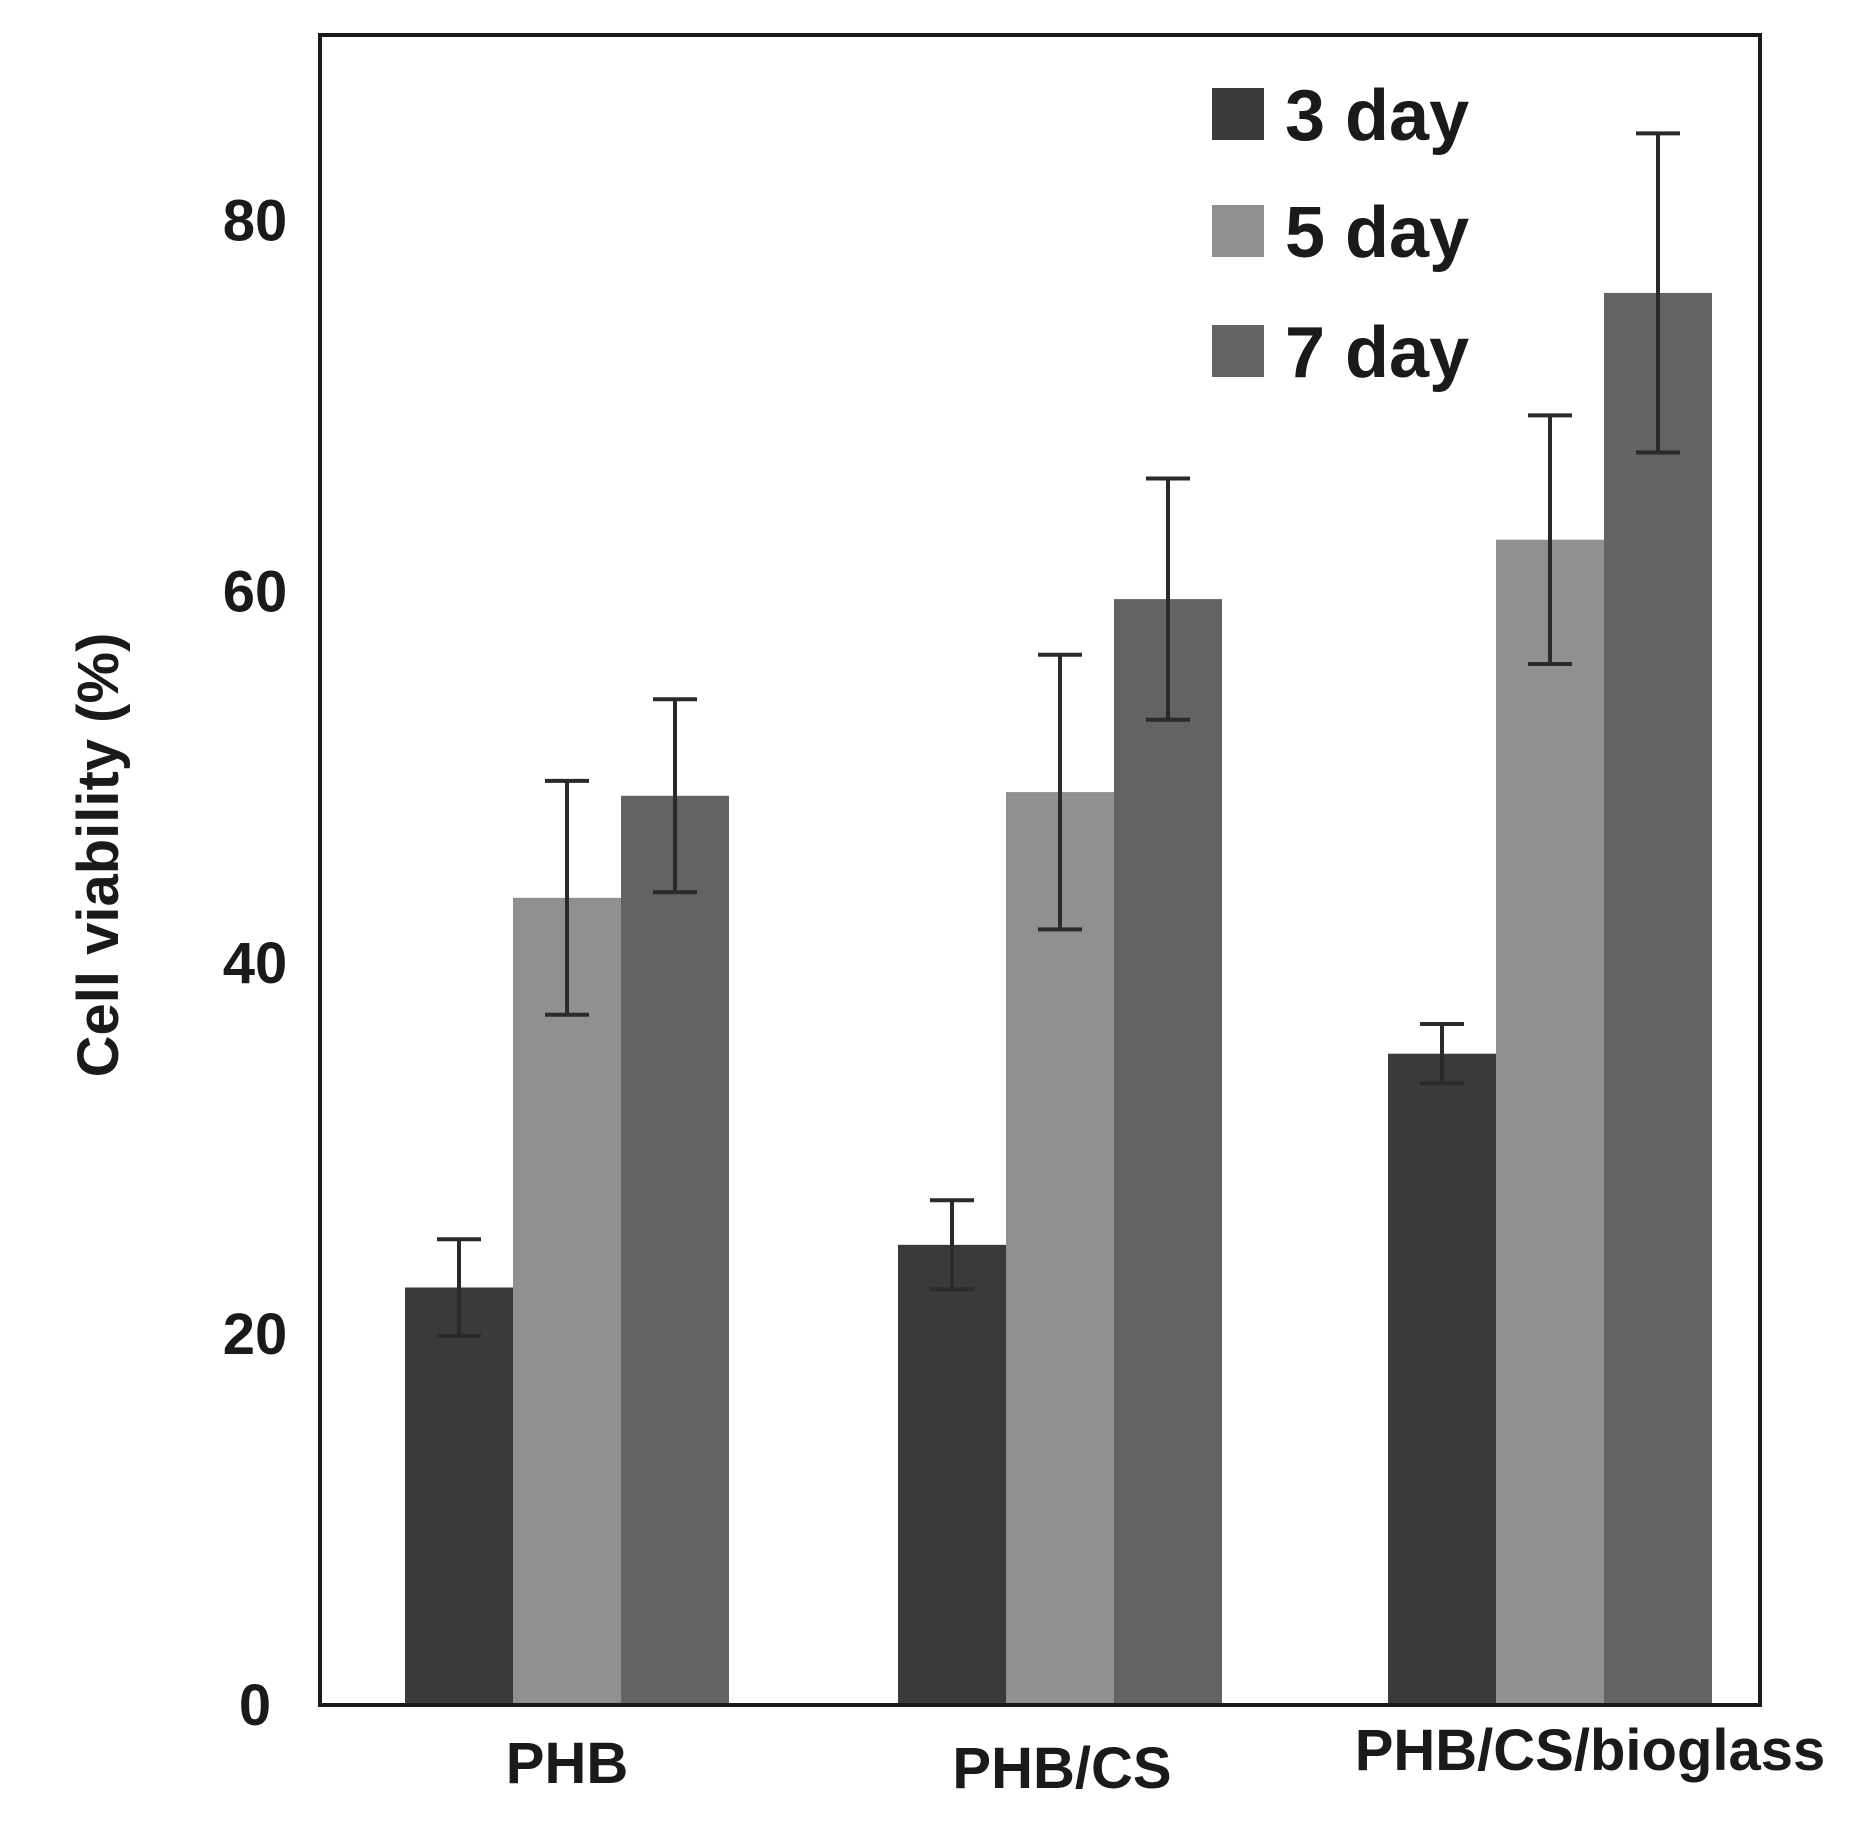  I want to click on legend-label: 7 day, so click(1377, 353).